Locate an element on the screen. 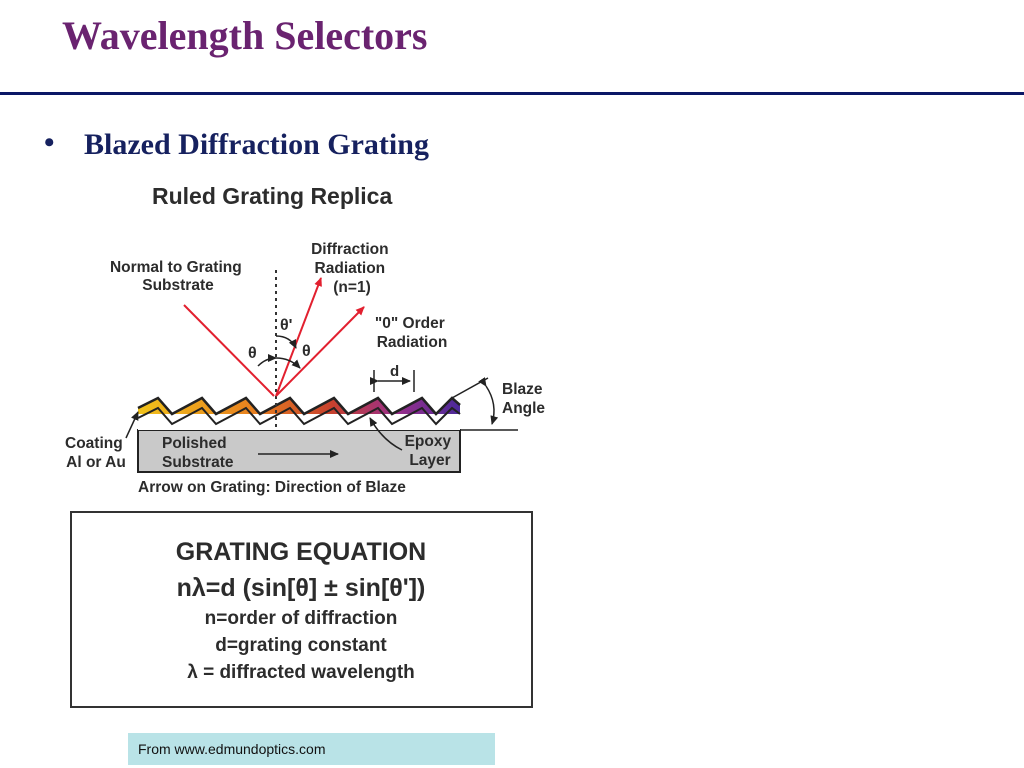 Image resolution: width=1024 pixels, height=768 pixels. equation-line-constant: d=grating constant is located at coordinates (301, 645).